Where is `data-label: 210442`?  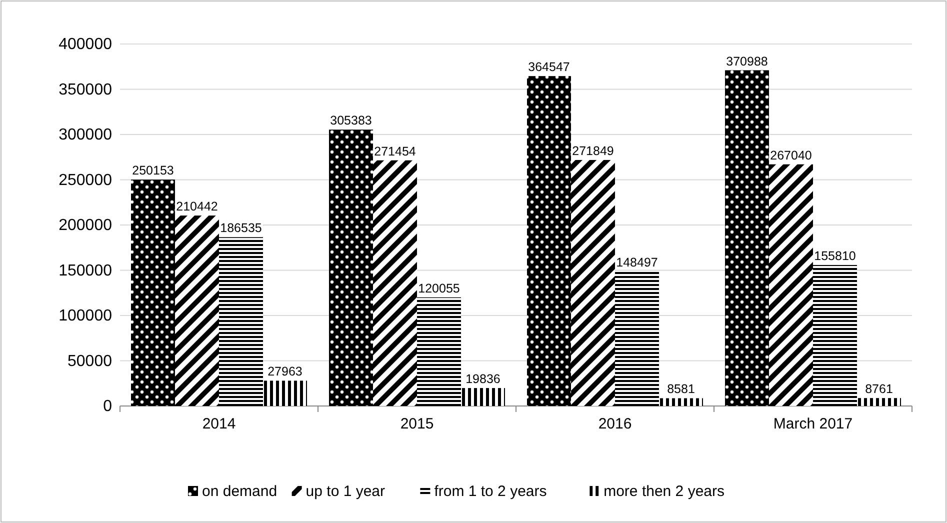
data-label: 210442 is located at coordinates (197, 207).